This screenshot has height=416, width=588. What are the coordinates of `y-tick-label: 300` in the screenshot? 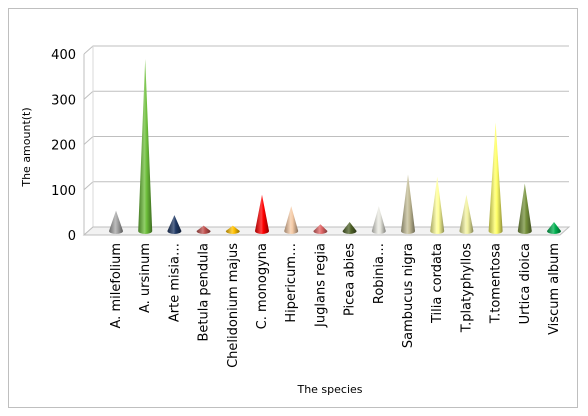 It's located at (63, 100).